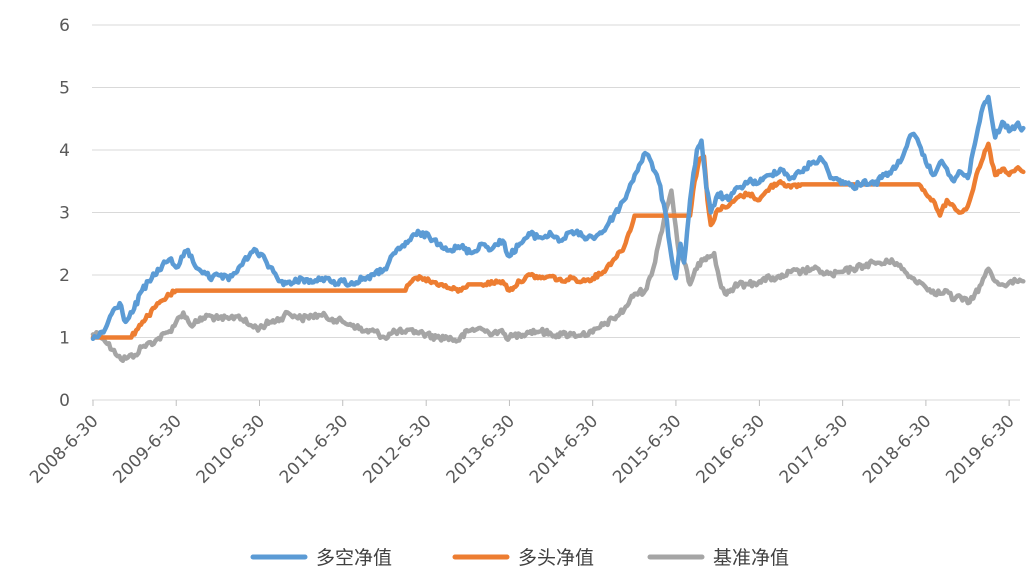  What do you see at coordinates (564, 449) in the screenshot?
I see `x-tick-label: 2014-6-30` at bounding box center [564, 449].